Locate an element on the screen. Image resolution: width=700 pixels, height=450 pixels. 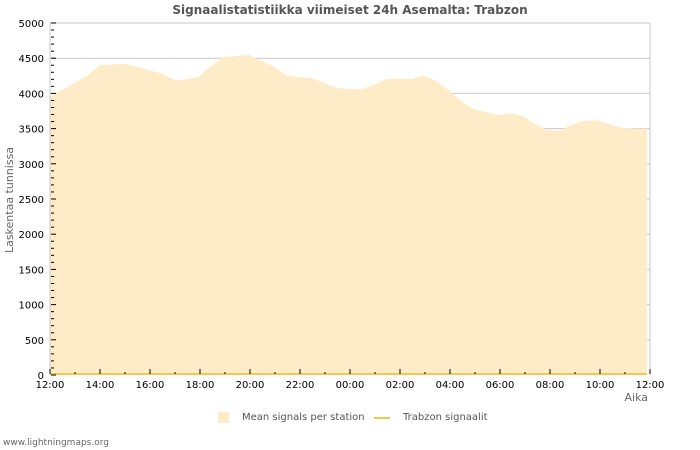
svg-text: 20:00 is located at coordinates (250, 385).